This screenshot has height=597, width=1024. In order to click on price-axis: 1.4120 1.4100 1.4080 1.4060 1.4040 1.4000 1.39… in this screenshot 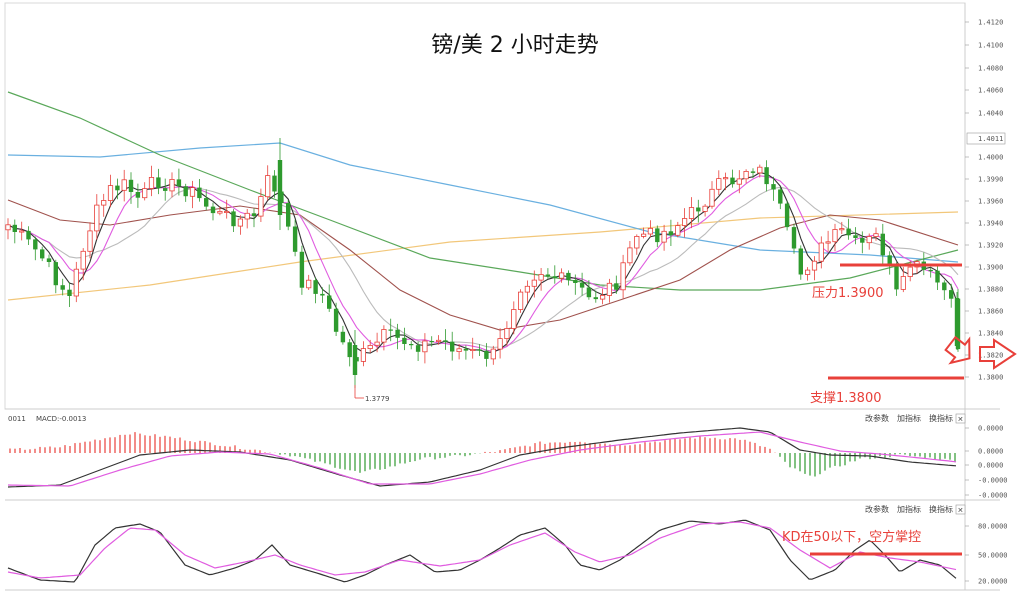, I will do `click(984, 200)`.